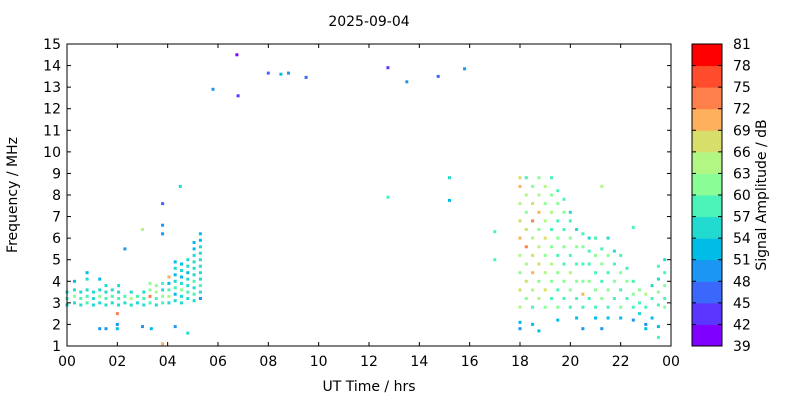 The height and width of the screenshot is (400, 800). What do you see at coordinates (56, 196) in the screenshot?
I see `y-tick-label: 8` at bounding box center [56, 196].